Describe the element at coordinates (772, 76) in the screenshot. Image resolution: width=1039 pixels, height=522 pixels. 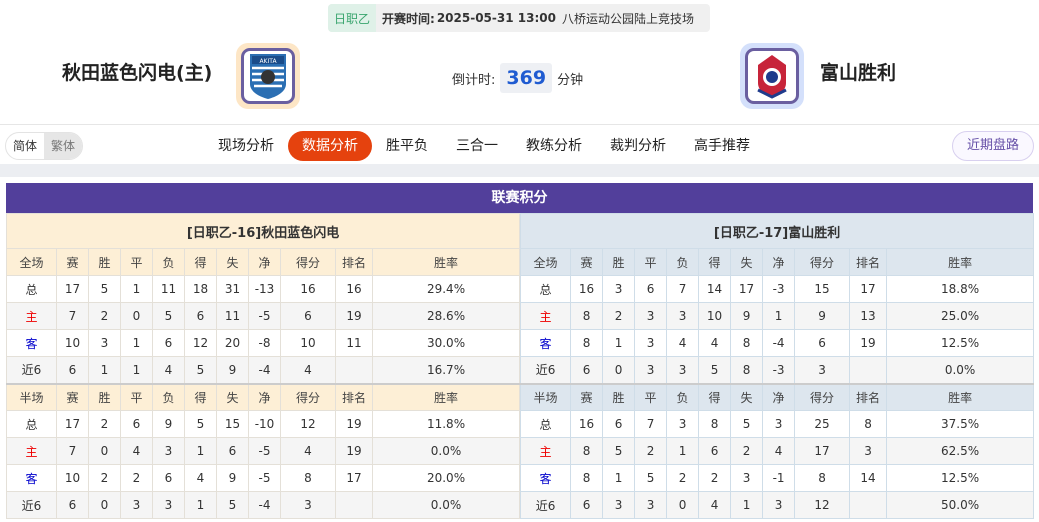
I see `away-team-logo` at that location.